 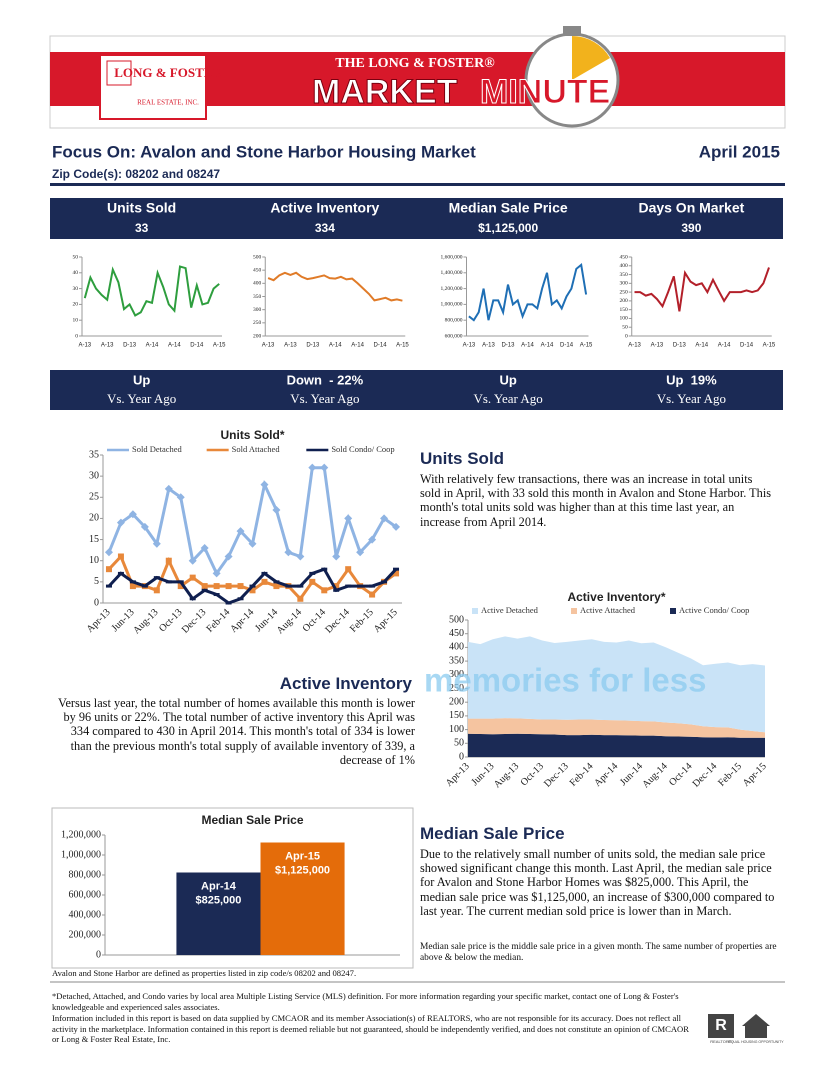 What do you see at coordinates (456, 715) in the screenshot?
I see `y-tick-label: 150` at bounding box center [456, 715].